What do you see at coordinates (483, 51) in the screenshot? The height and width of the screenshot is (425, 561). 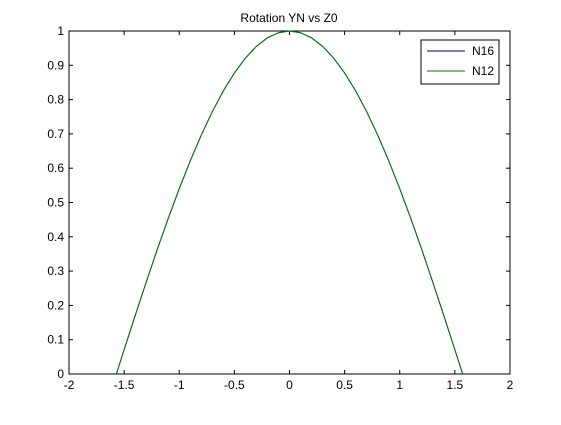 I see `legend-label-n16: N16` at bounding box center [483, 51].